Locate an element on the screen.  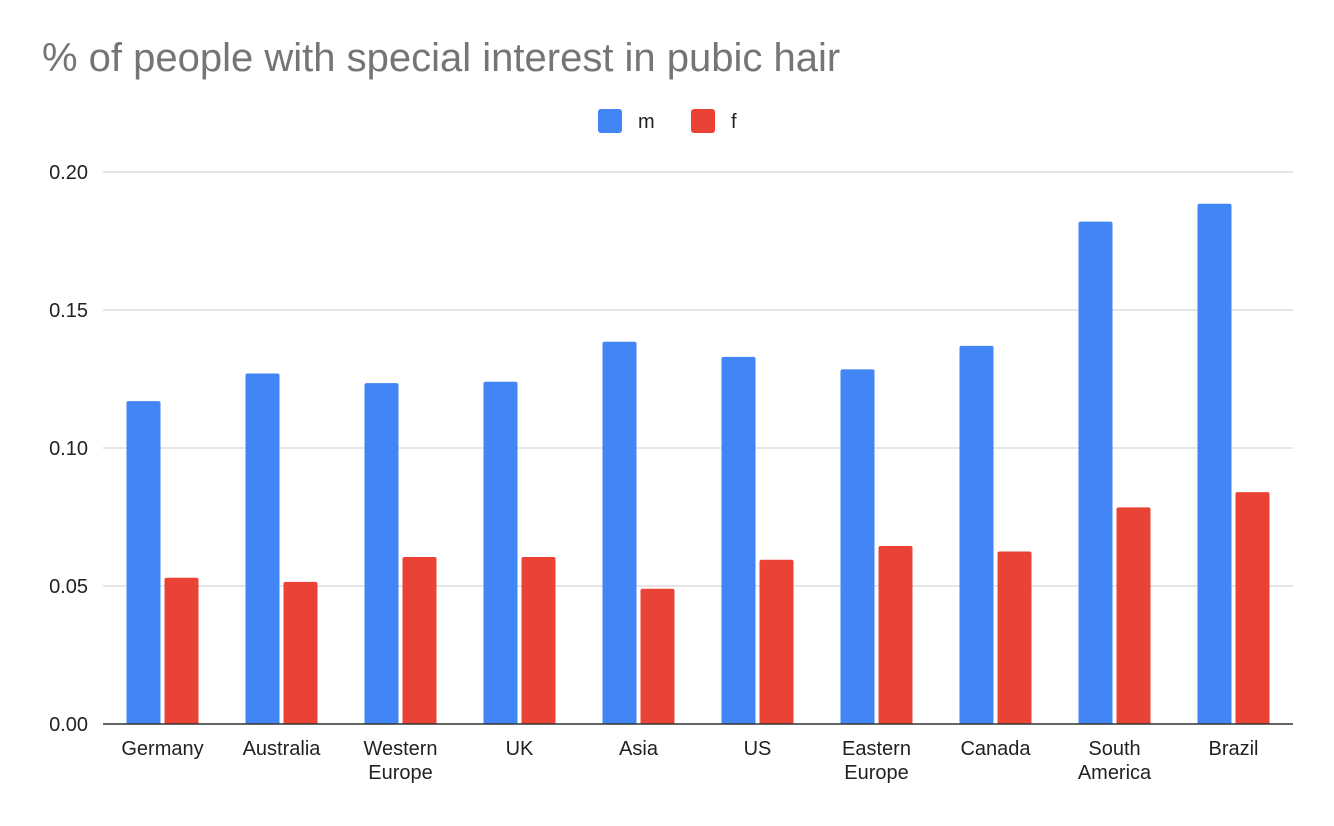
x-tick-label: South America is located at coordinates (1115, 761).